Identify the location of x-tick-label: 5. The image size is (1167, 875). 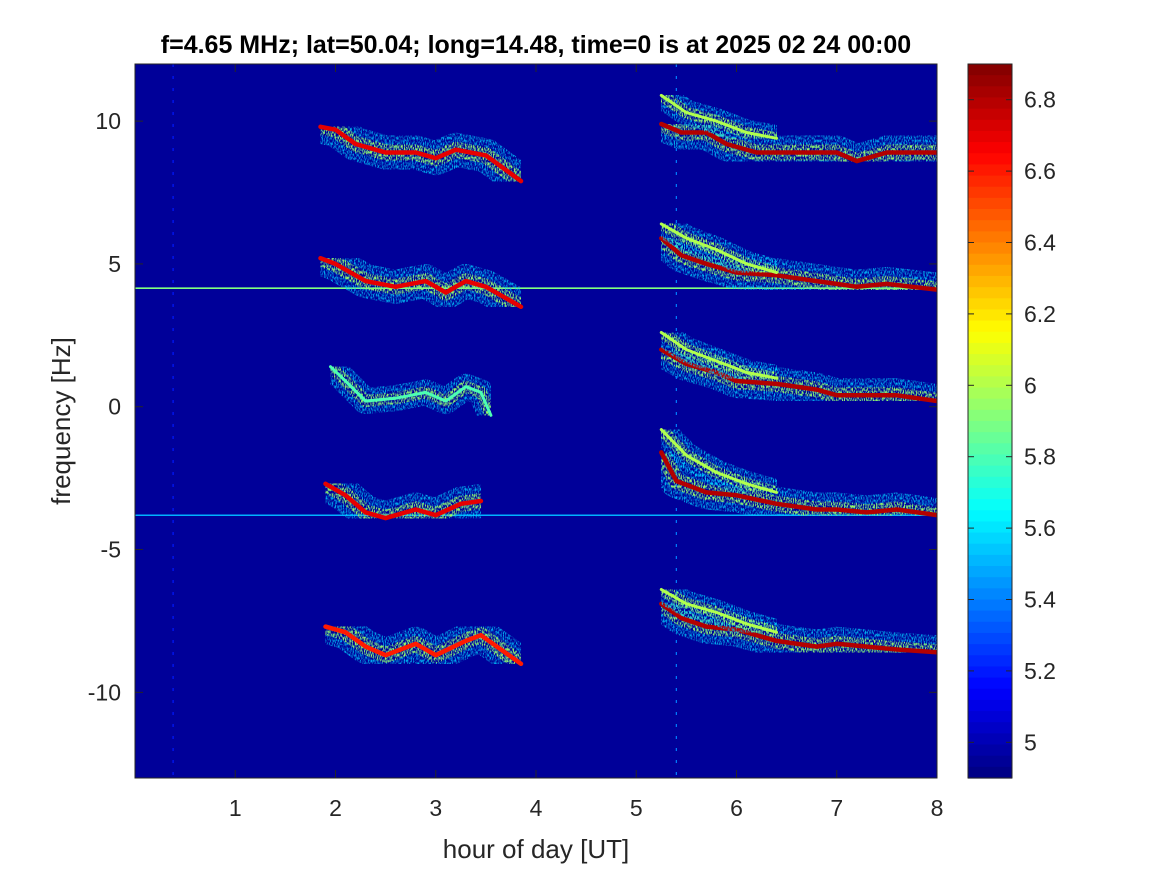
(636, 808).